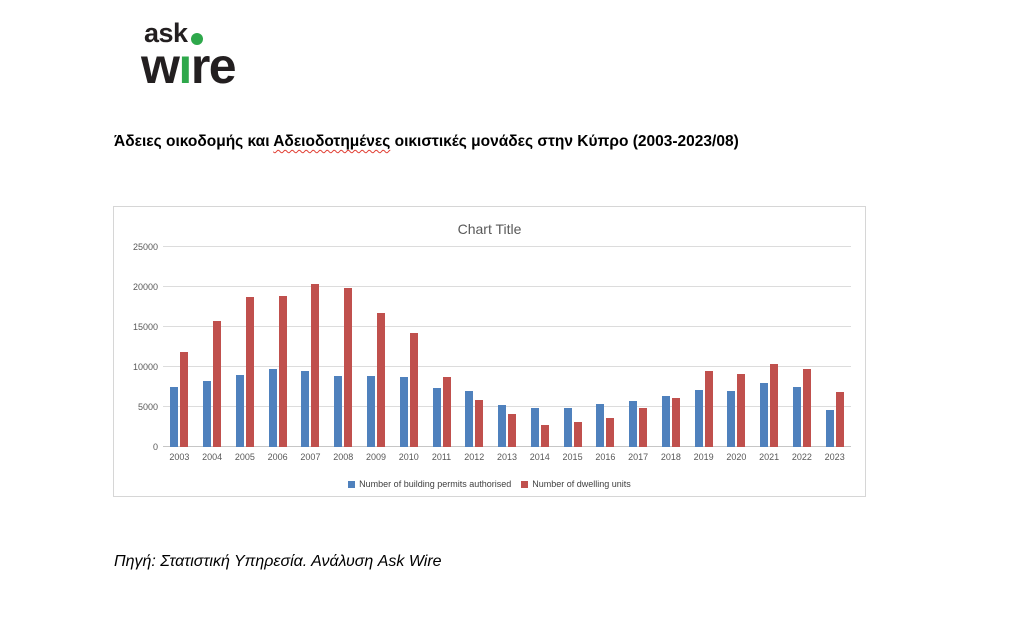  I want to click on x-tick-label: 2005, so click(244, 457).